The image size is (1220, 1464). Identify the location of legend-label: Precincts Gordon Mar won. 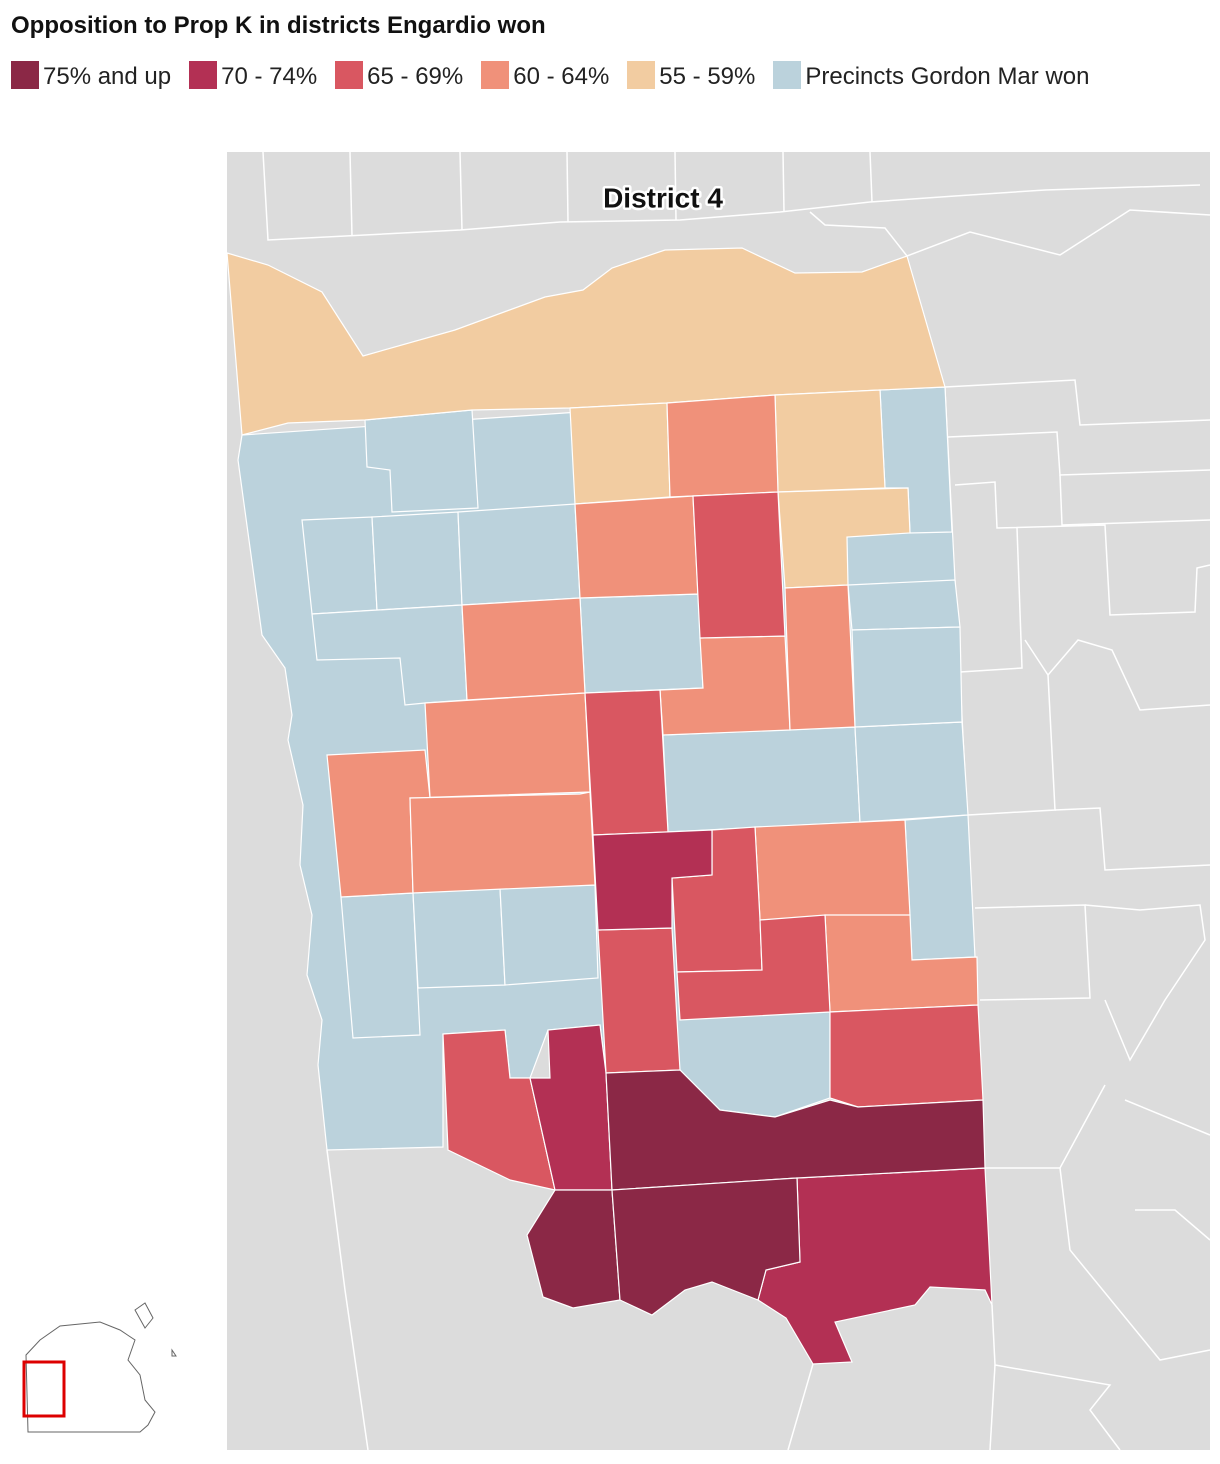
(947, 76).